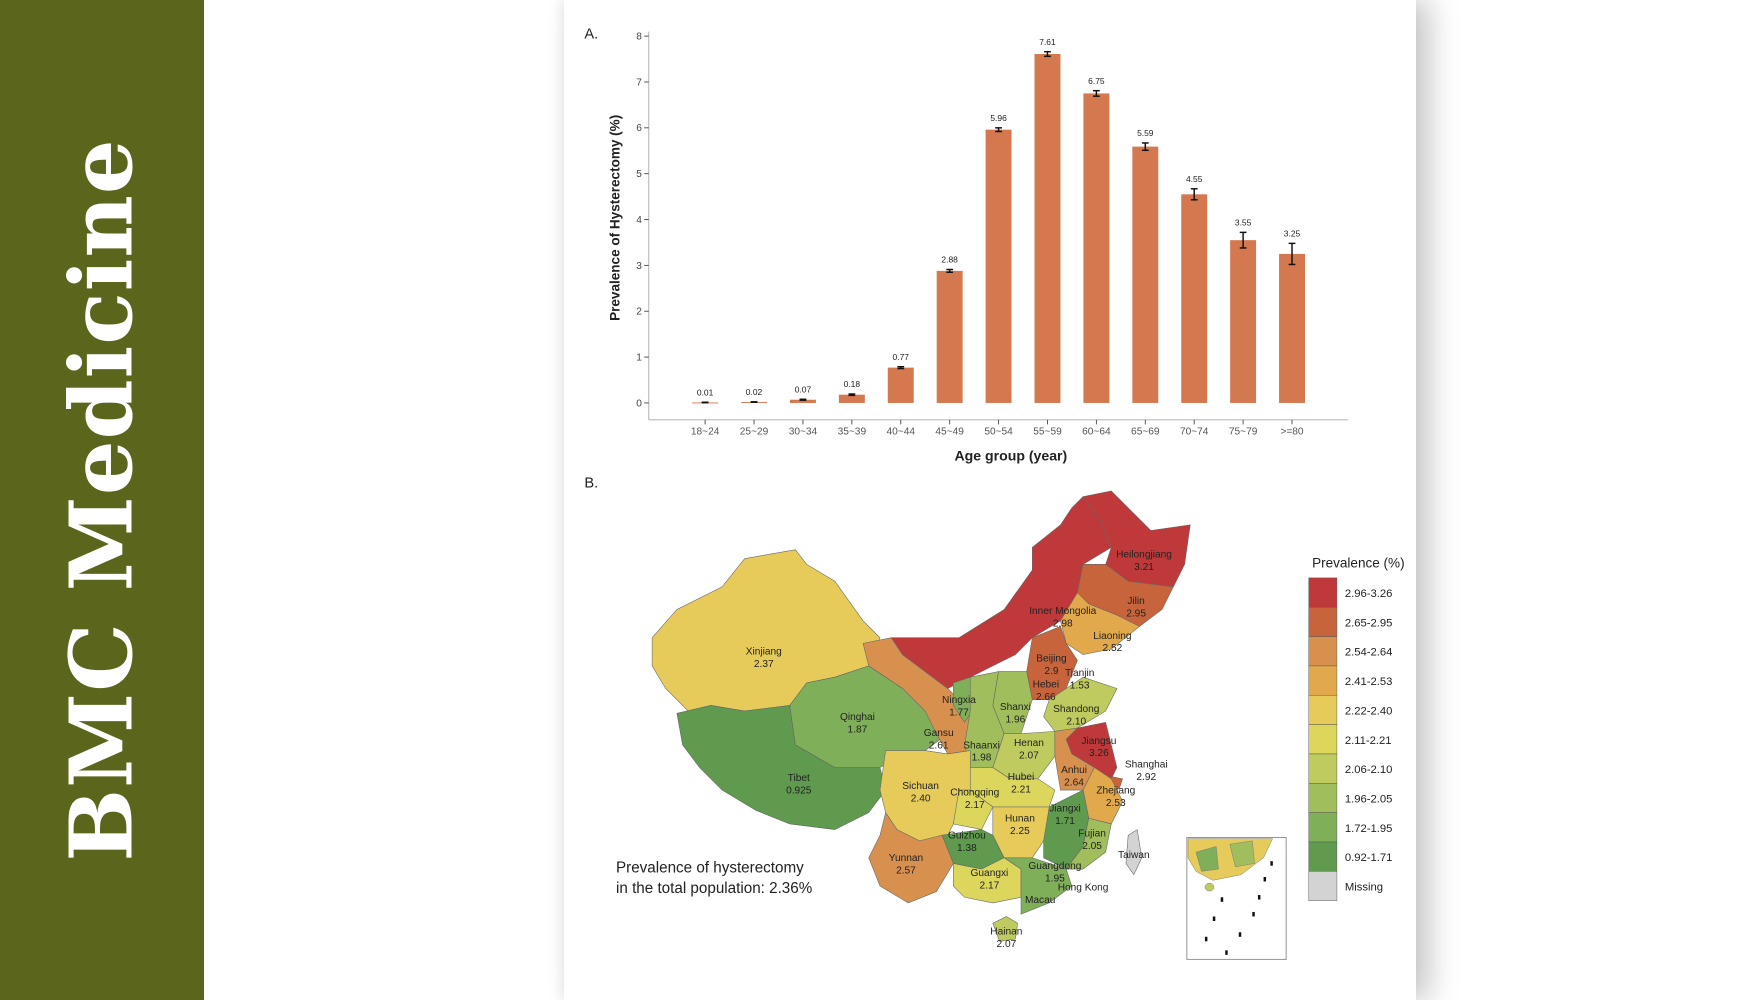 The image size is (1760, 1000). I want to click on y-tick-label: 2, so click(639, 312).